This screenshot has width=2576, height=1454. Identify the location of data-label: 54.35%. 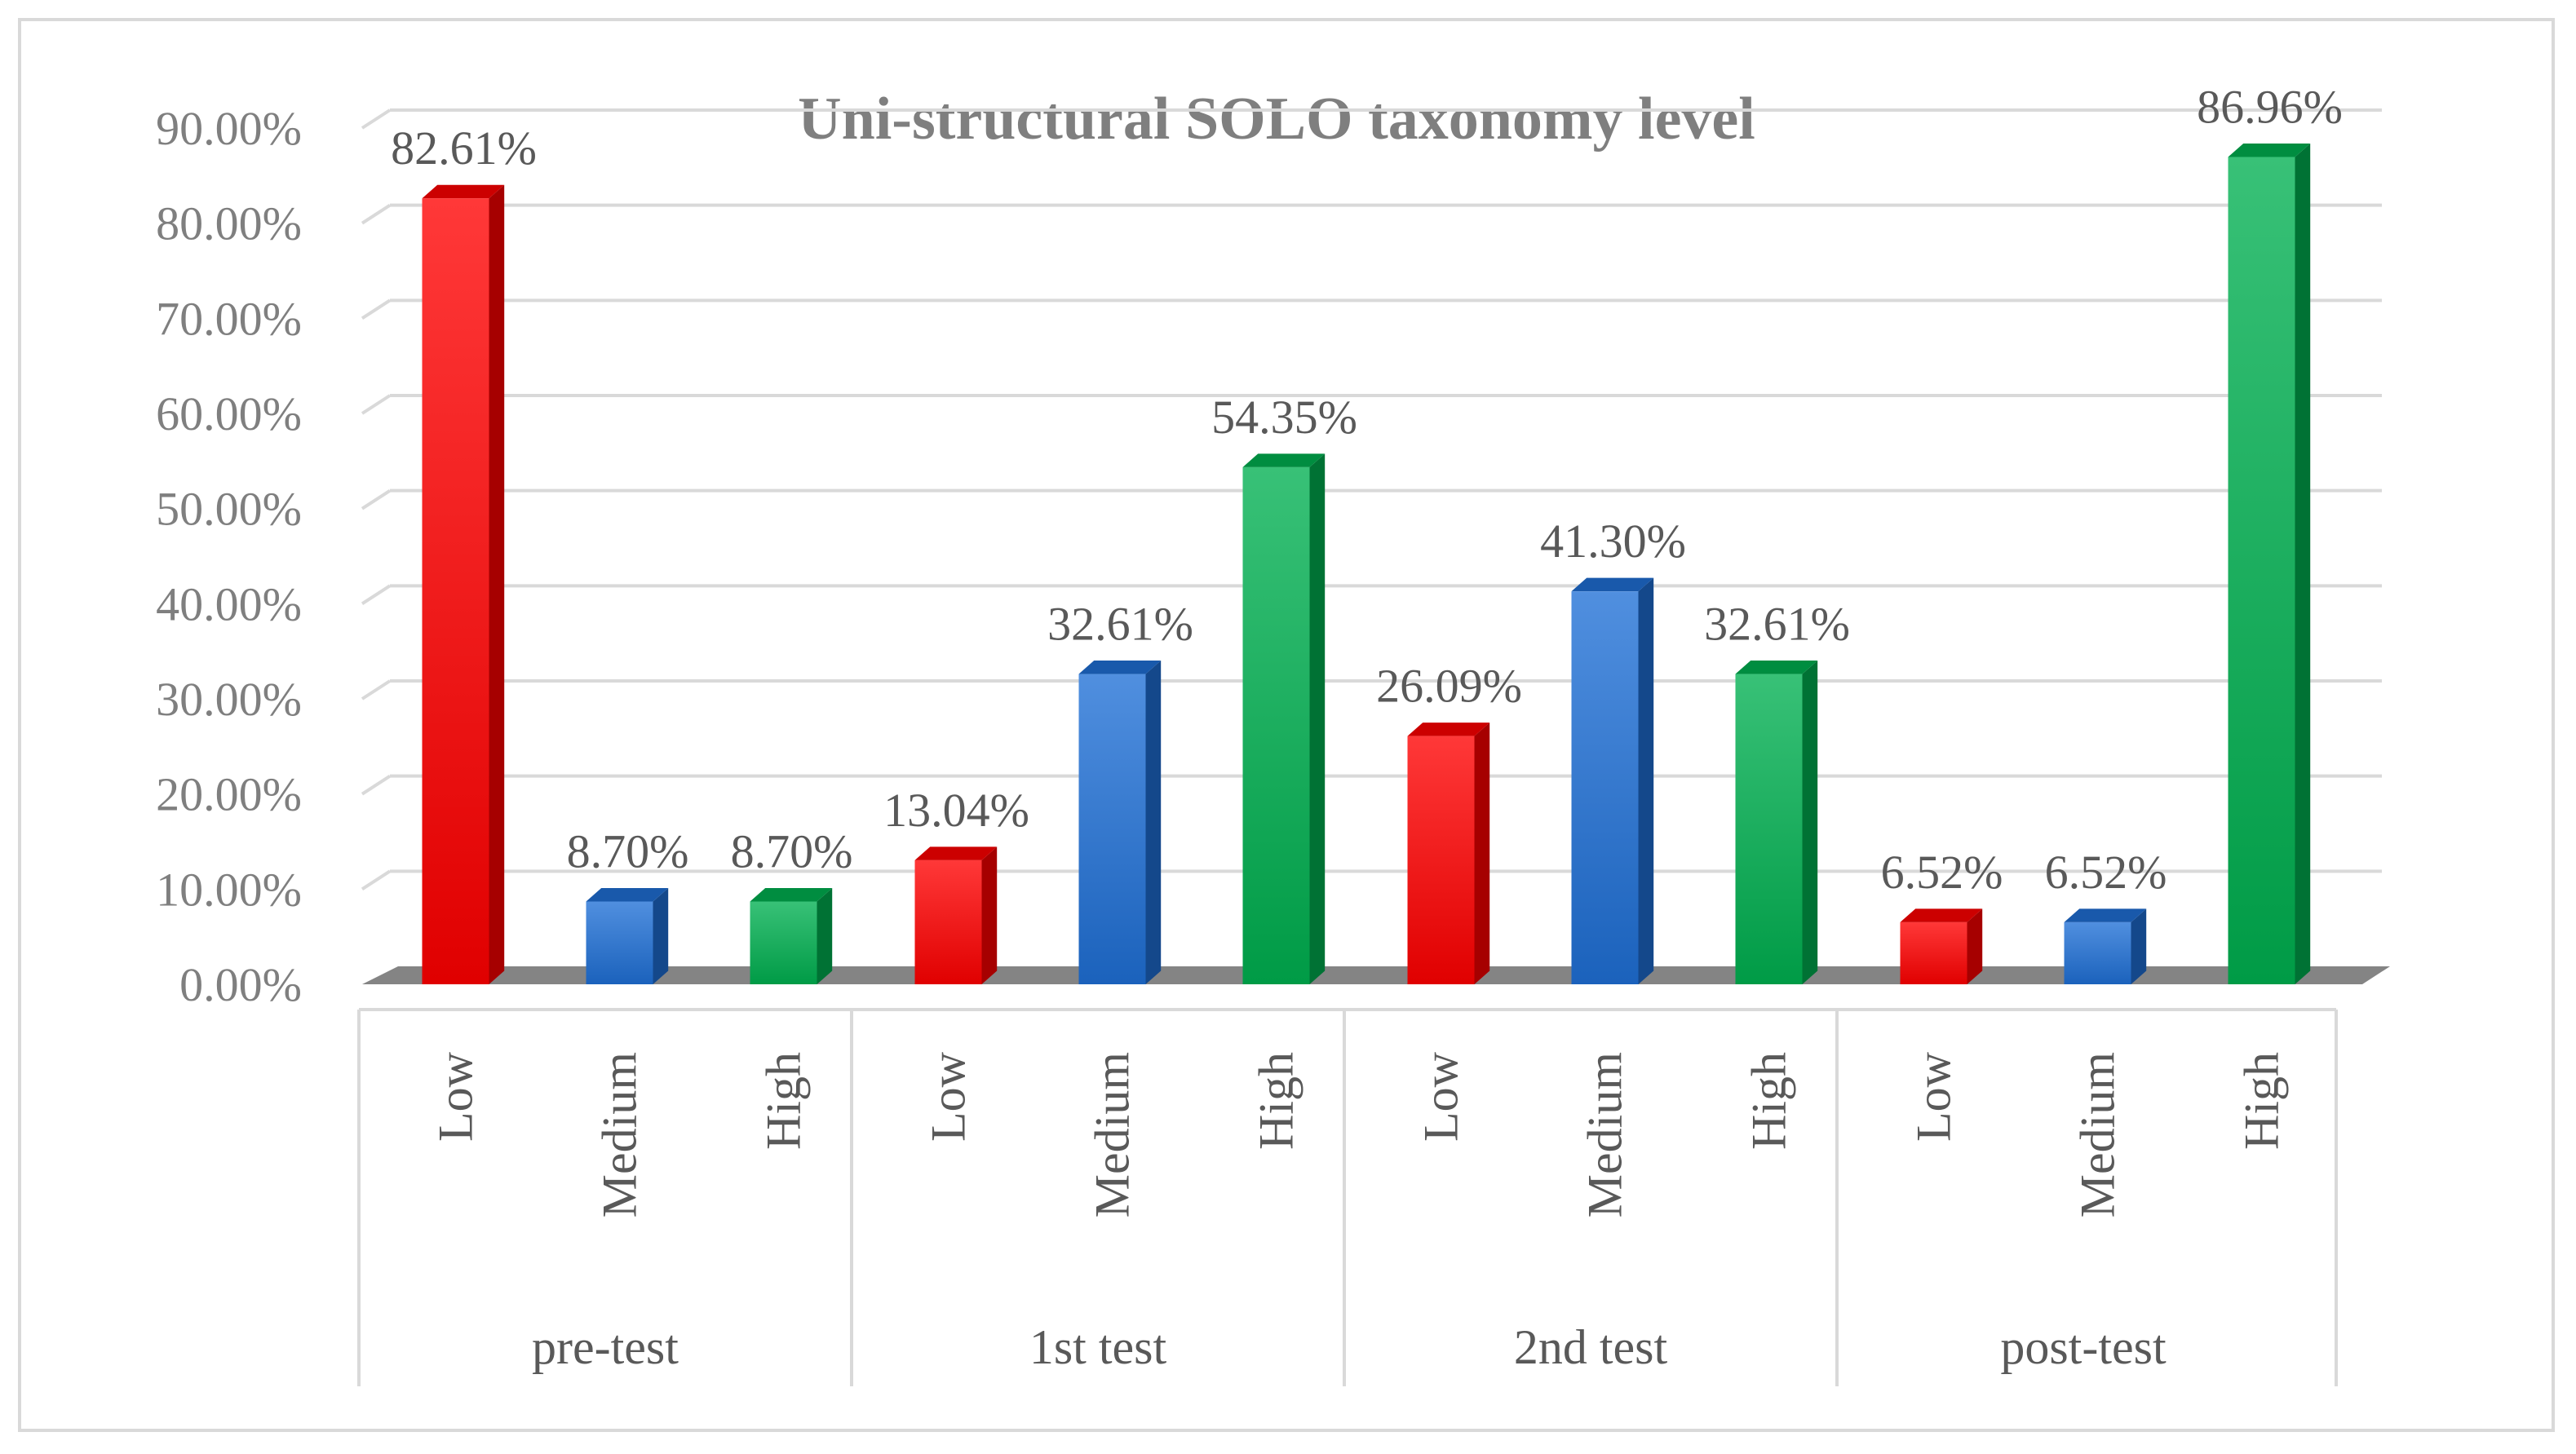
(1284, 417).